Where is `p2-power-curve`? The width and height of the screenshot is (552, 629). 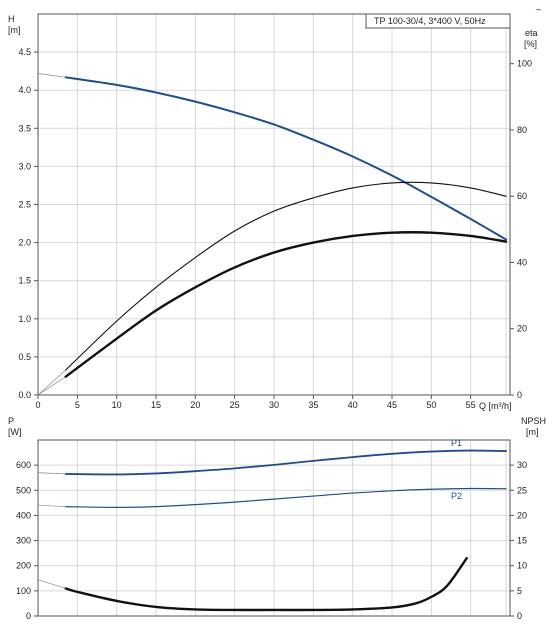
p2-power-curve is located at coordinates (285, 497).